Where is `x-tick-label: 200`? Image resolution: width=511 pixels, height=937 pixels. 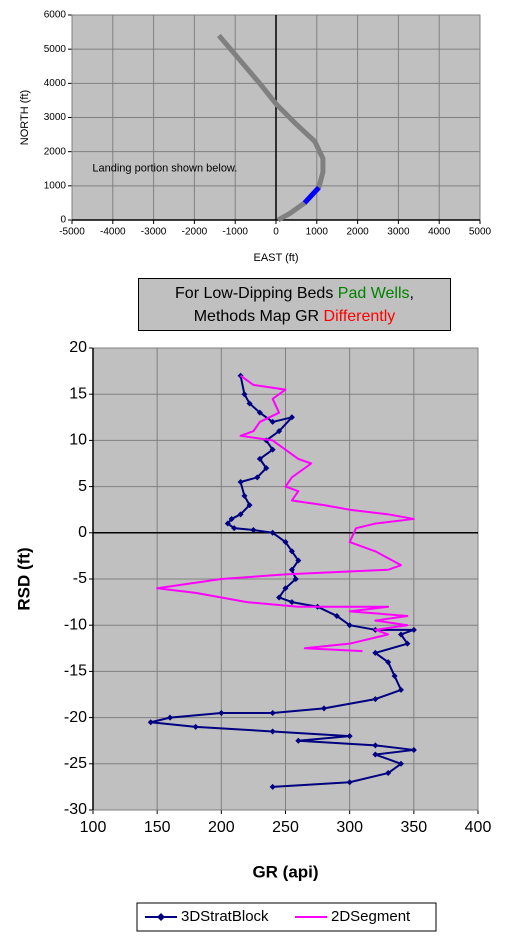
x-tick-label: 200 is located at coordinates (221, 827).